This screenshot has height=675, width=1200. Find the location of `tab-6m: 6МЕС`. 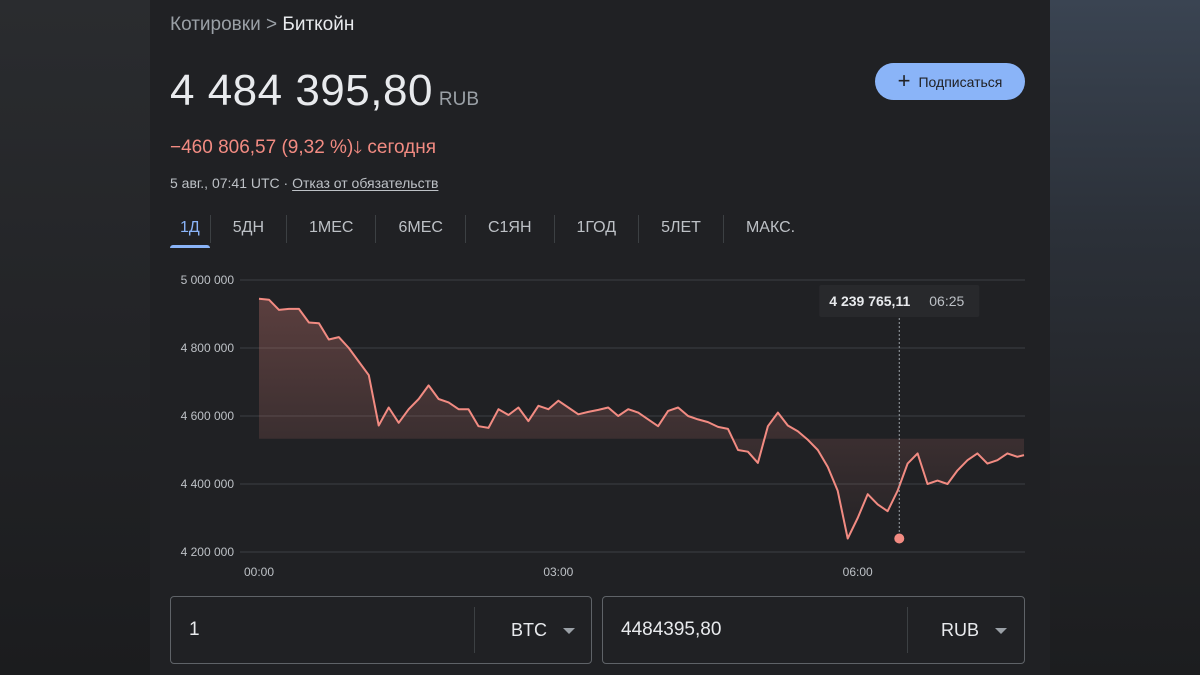

tab-6m: 6МЕС is located at coordinates (420, 227).